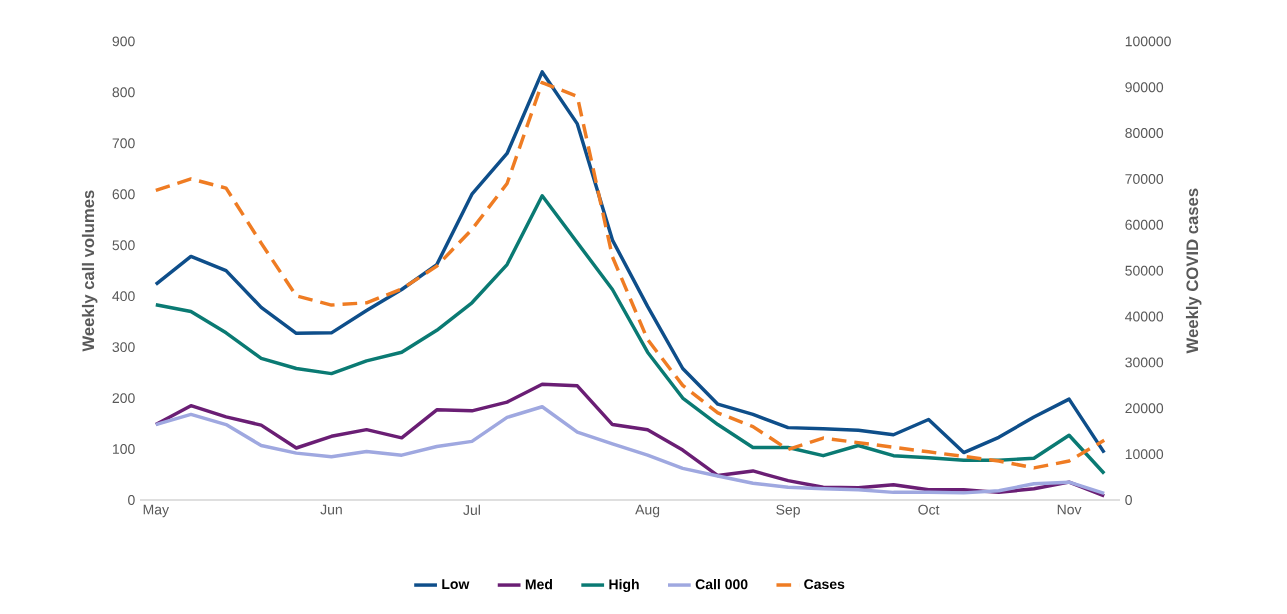  Describe the element at coordinates (123, 194) in the screenshot. I see `y-tick-label: 600` at that location.